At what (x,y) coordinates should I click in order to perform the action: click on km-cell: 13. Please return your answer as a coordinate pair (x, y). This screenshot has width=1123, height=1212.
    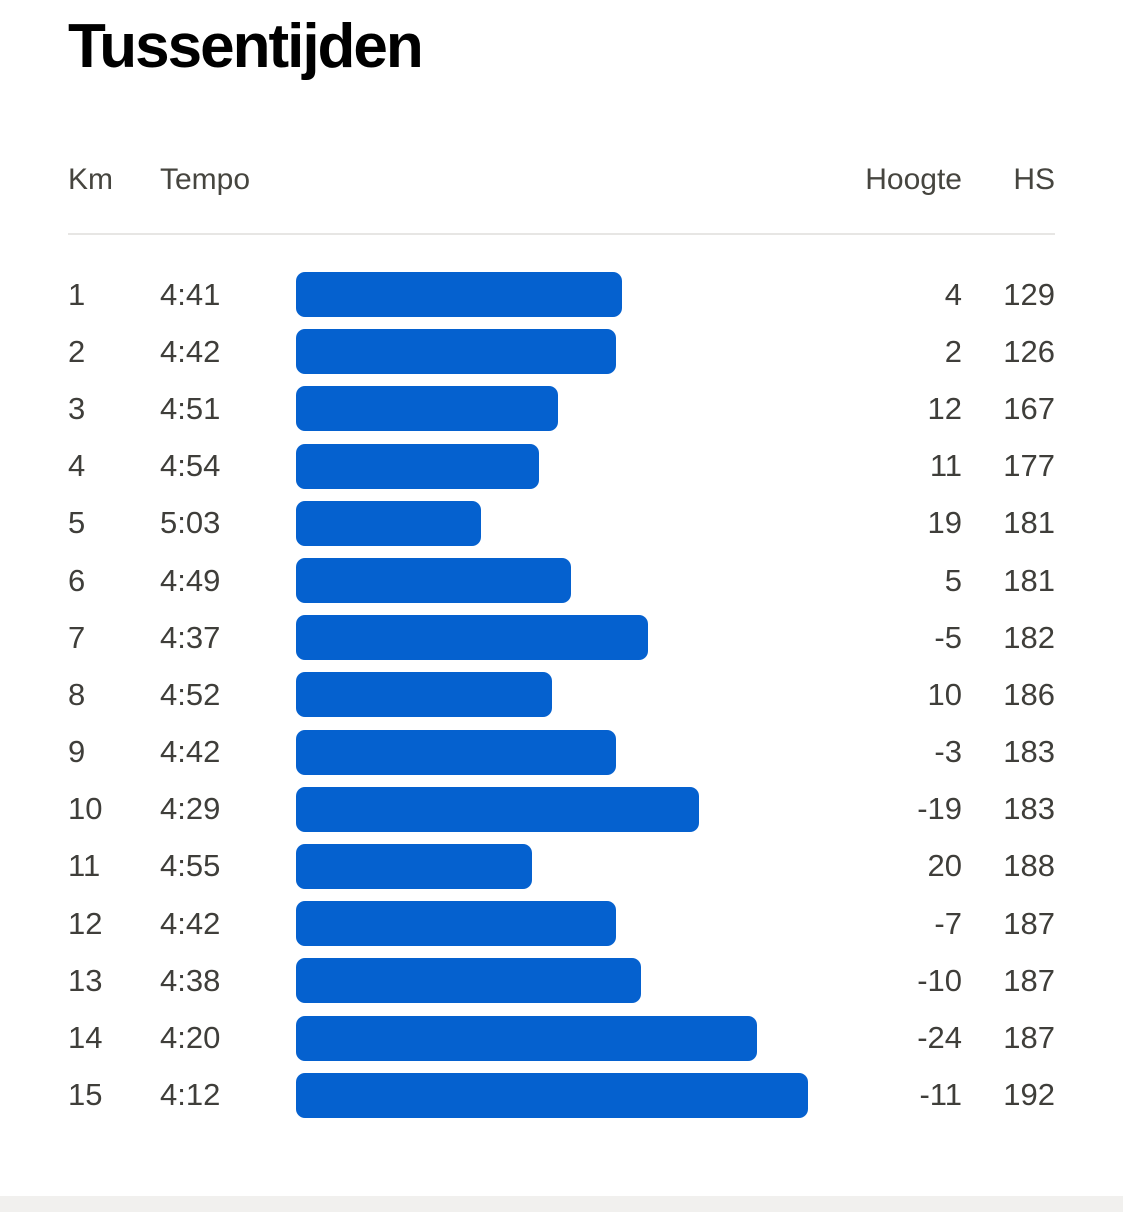
    Looking at the image, I should click on (85, 980).